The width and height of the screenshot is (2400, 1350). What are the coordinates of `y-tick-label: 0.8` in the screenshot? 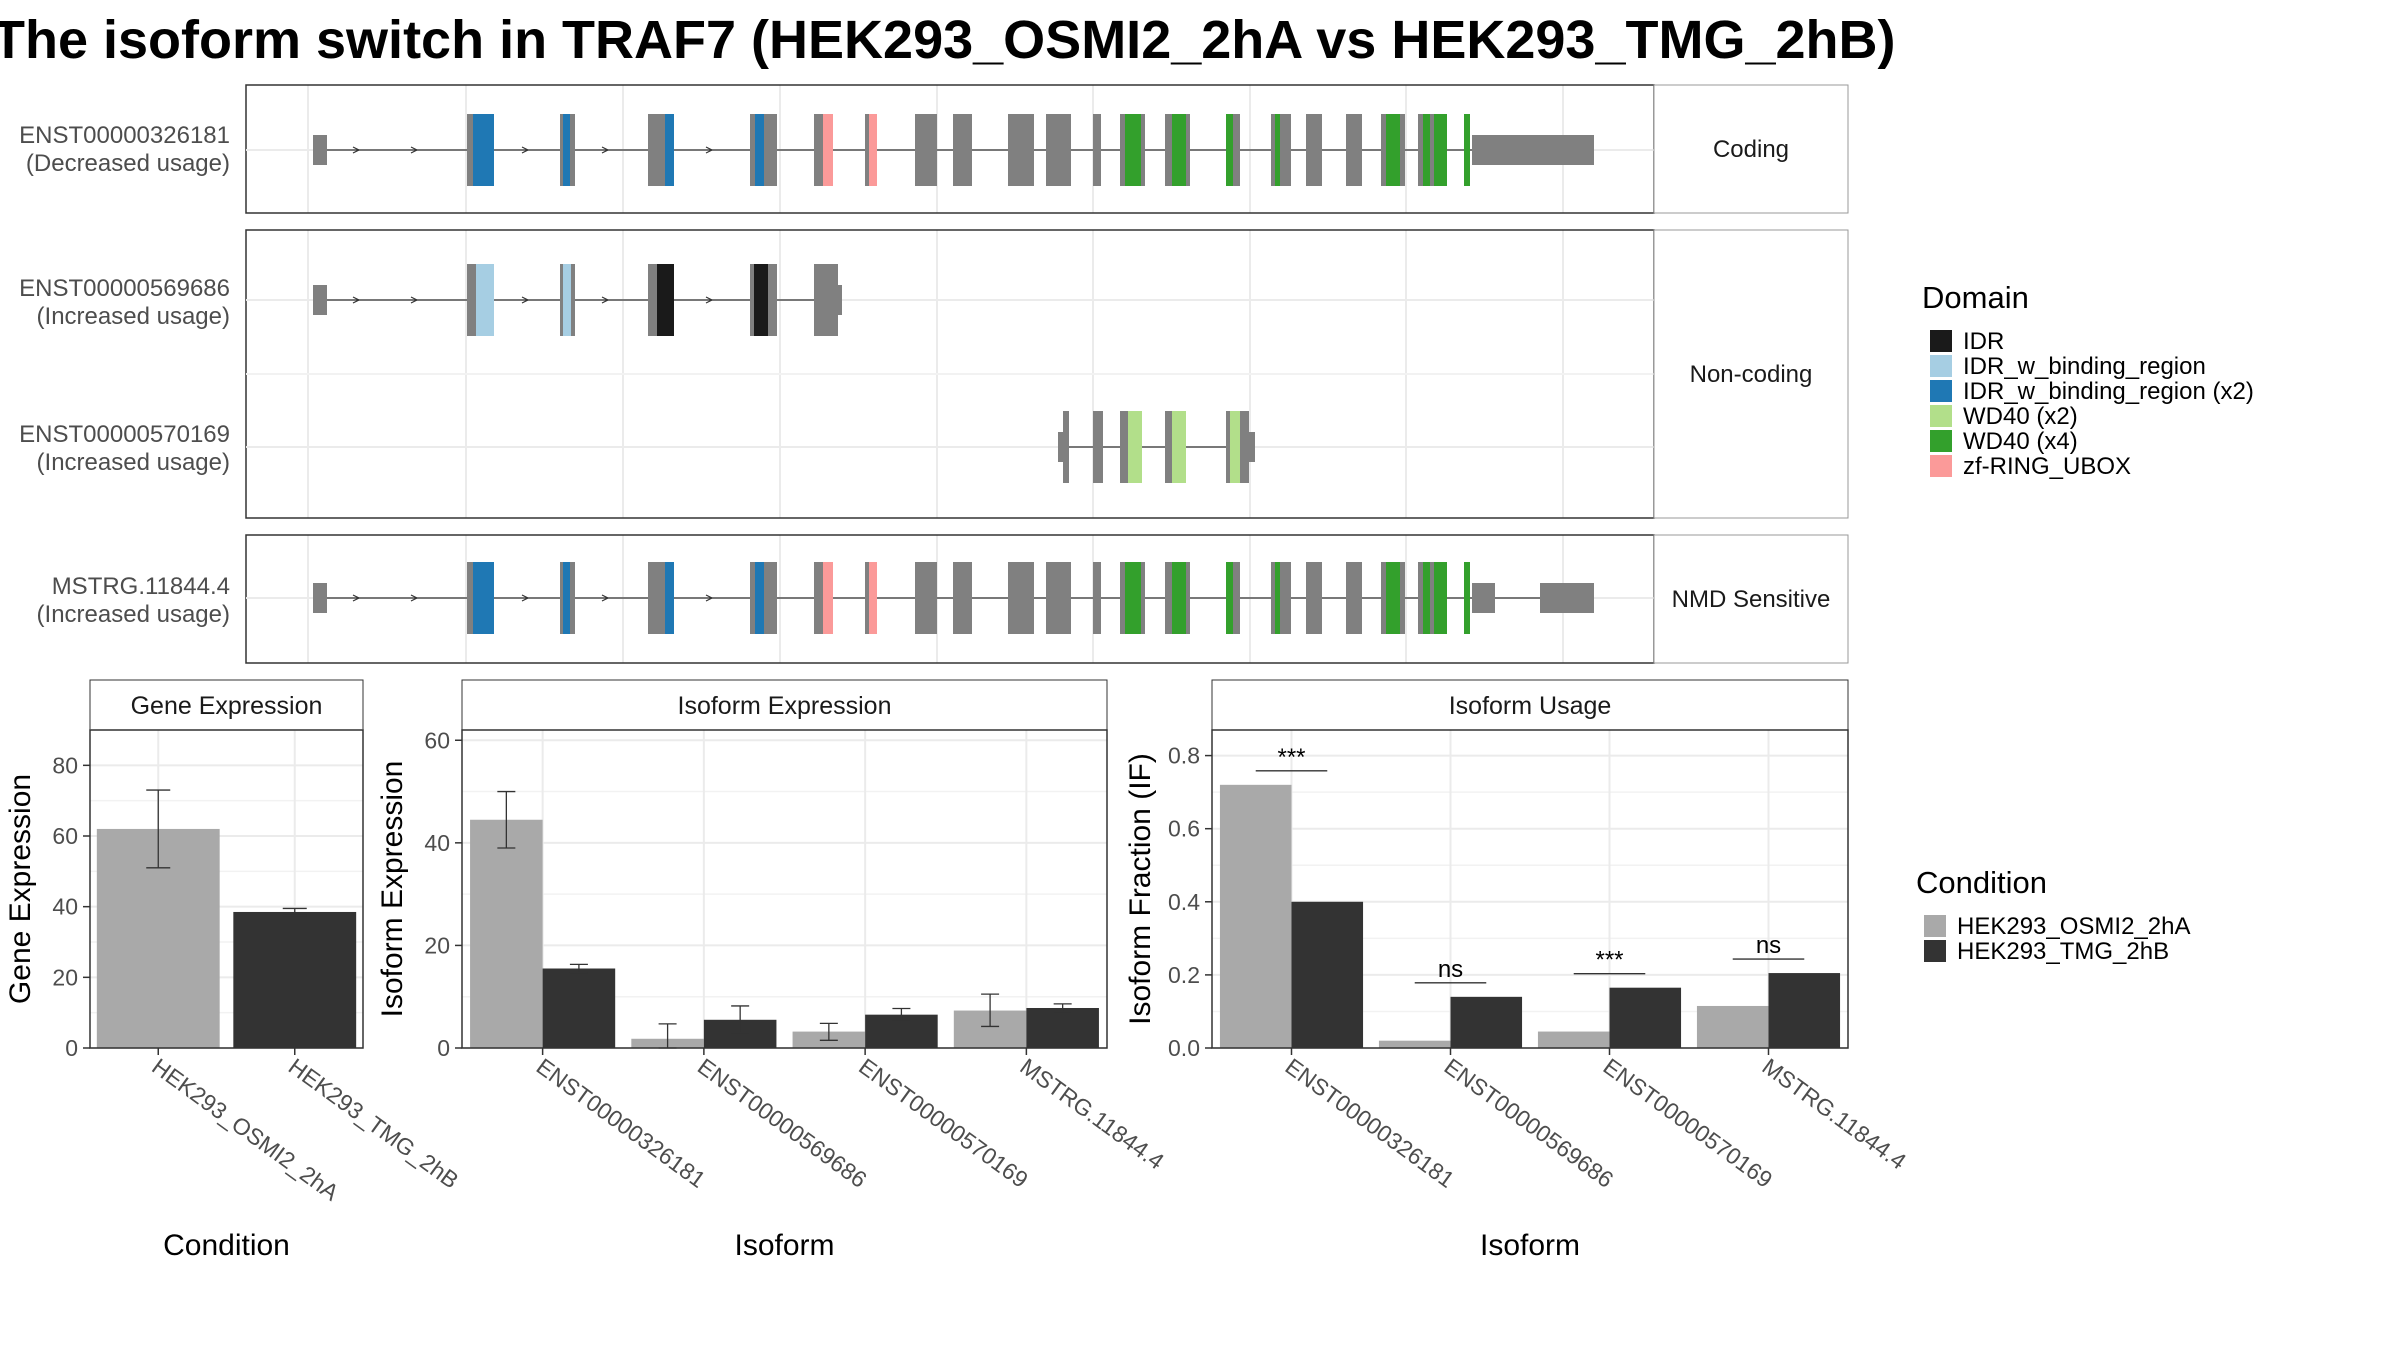 It's located at (1184, 756).